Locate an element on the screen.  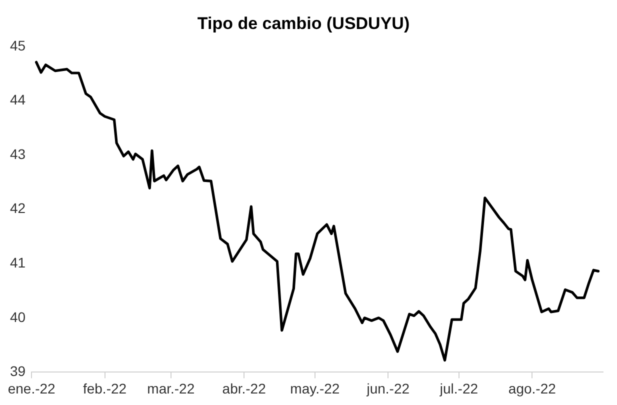
x-tick-label: jun.-22 is located at coordinates (388, 388).